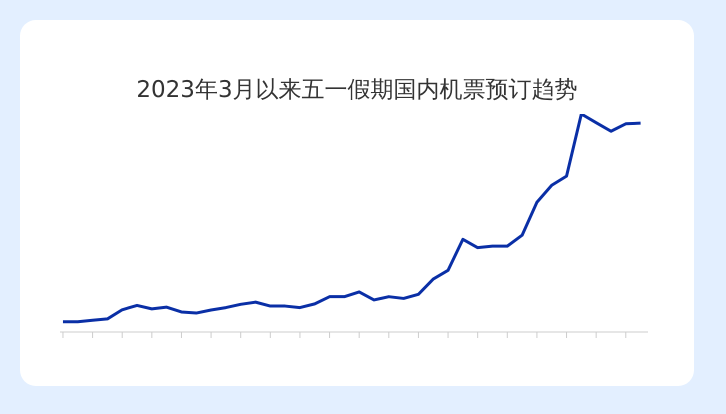 This screenshot has height=414, width=726. I want to click on chart-title: 2023年3月以来五一假期国内机票预订趋势, so click(357, 90).